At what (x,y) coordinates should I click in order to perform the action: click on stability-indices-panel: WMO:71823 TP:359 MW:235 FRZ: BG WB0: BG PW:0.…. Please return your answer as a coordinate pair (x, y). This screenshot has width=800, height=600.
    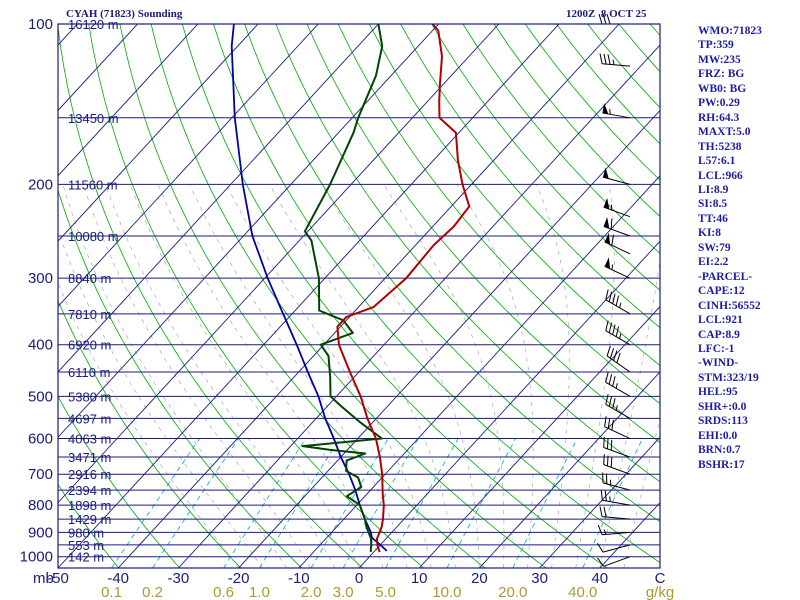
    Looking at the image, I should click on (748, 248).